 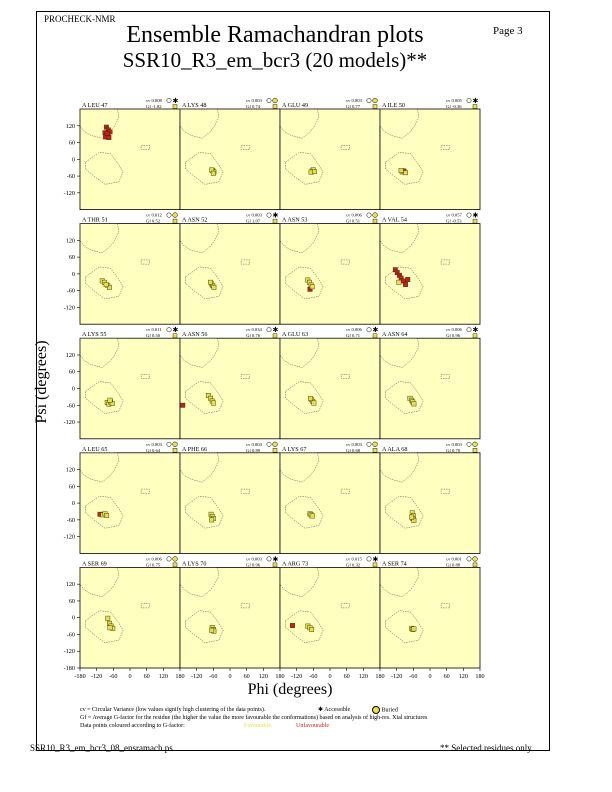 What do you see at coordinates (295, 334) in the screenshot?
I see `panel-residue-label: A GLU 63` at bounding box center [295, 334].